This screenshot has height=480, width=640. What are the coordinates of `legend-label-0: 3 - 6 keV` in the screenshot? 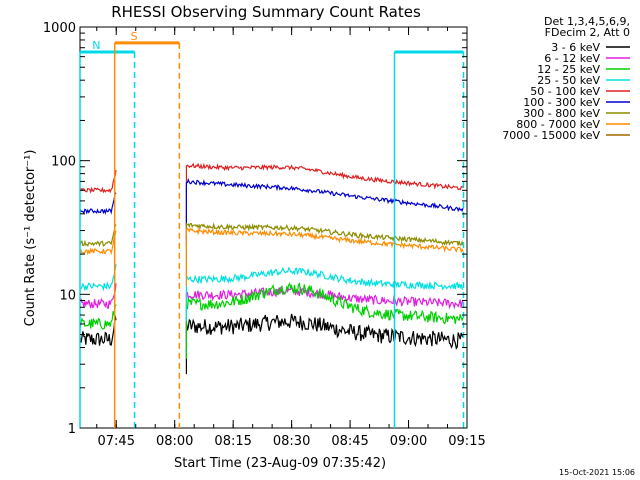 It's located at (575, 47).